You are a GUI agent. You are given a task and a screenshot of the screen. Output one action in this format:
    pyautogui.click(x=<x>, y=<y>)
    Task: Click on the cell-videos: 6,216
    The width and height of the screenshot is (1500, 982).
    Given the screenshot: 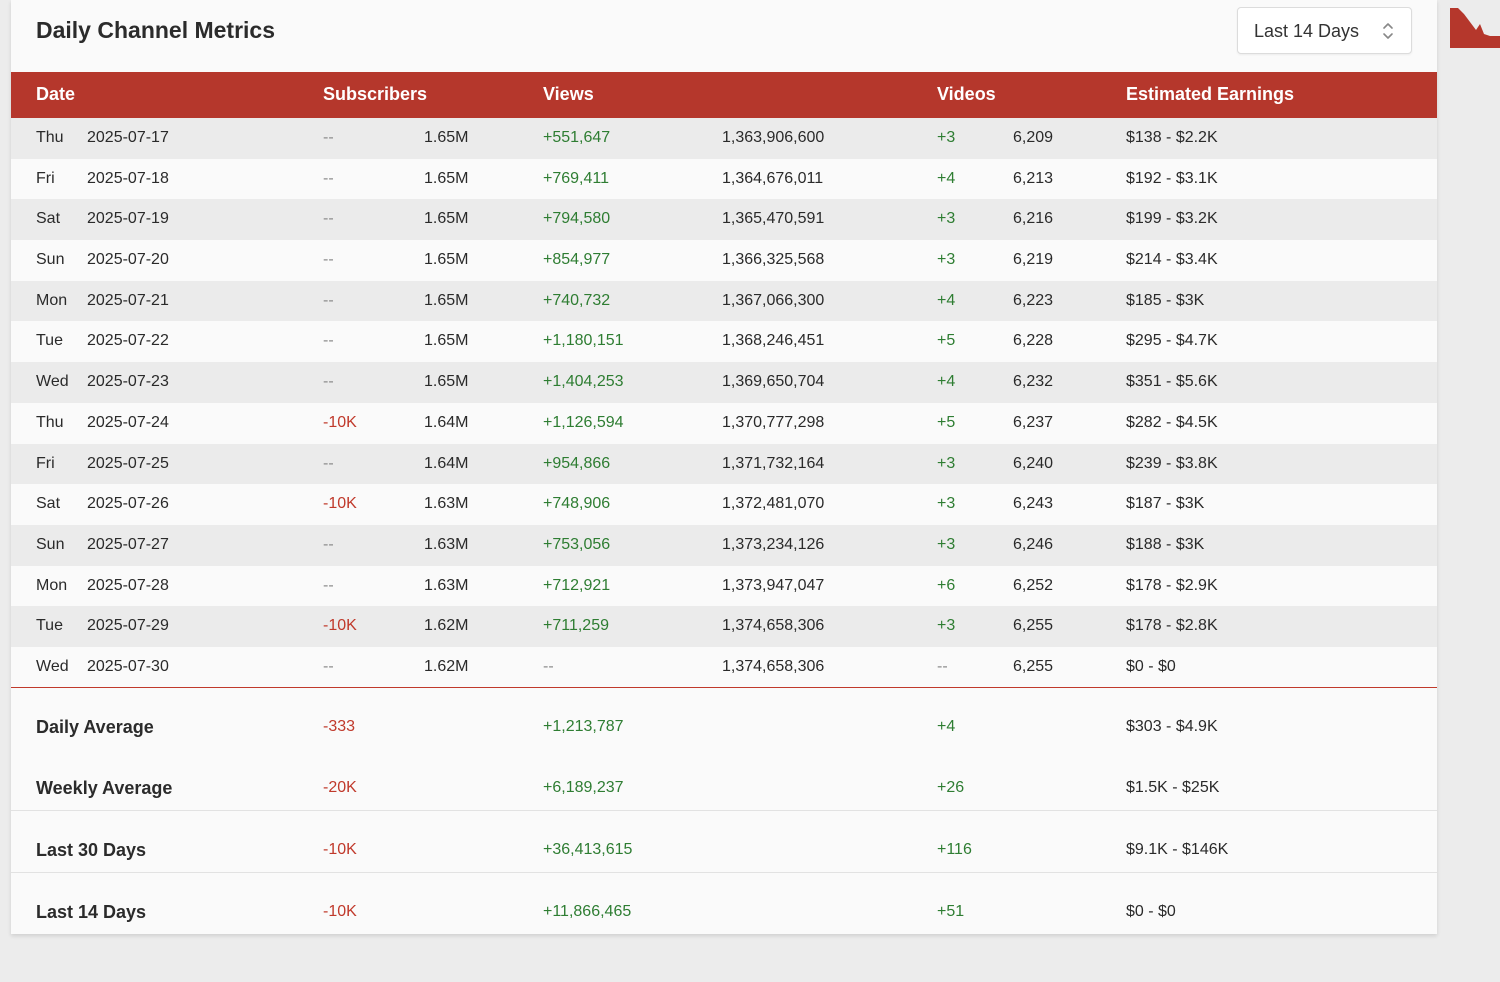 What is the action you would take?
    pyautogui.click(x=1033, y=219)
    